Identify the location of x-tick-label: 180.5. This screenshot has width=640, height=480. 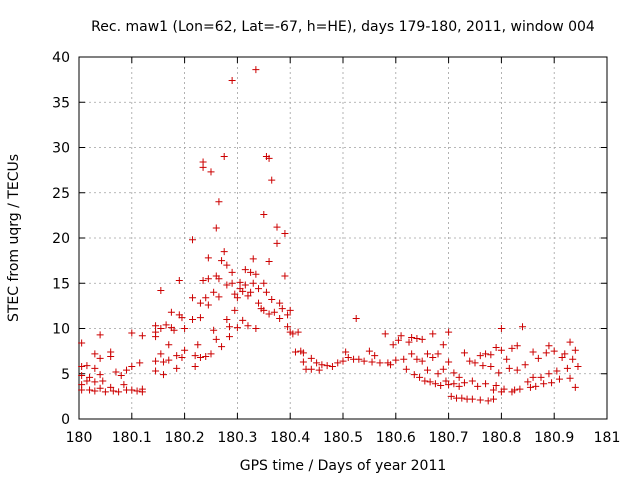
(343, 438).